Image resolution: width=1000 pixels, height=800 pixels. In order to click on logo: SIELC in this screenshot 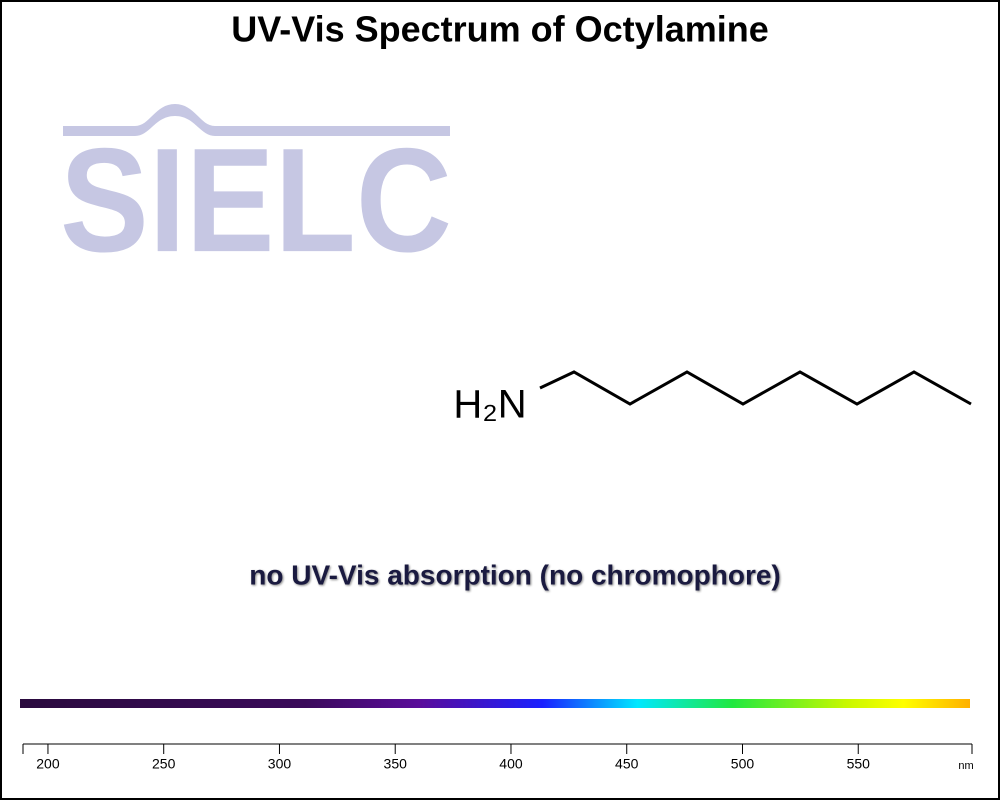, I will do `click(256, 193)`.